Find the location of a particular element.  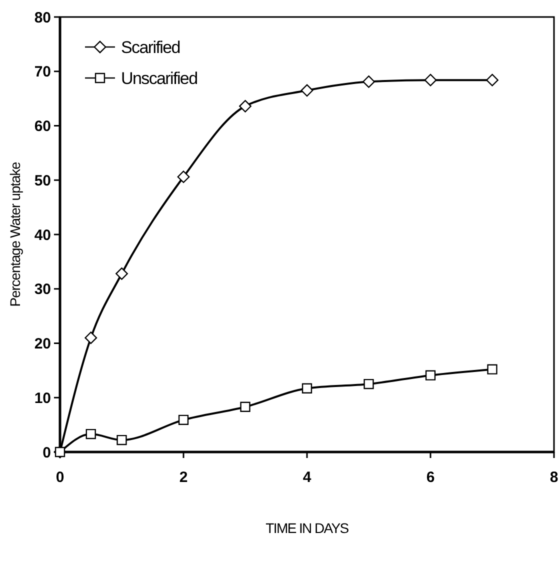

y-tick-label: 30 is located at coordinates (42, 289).